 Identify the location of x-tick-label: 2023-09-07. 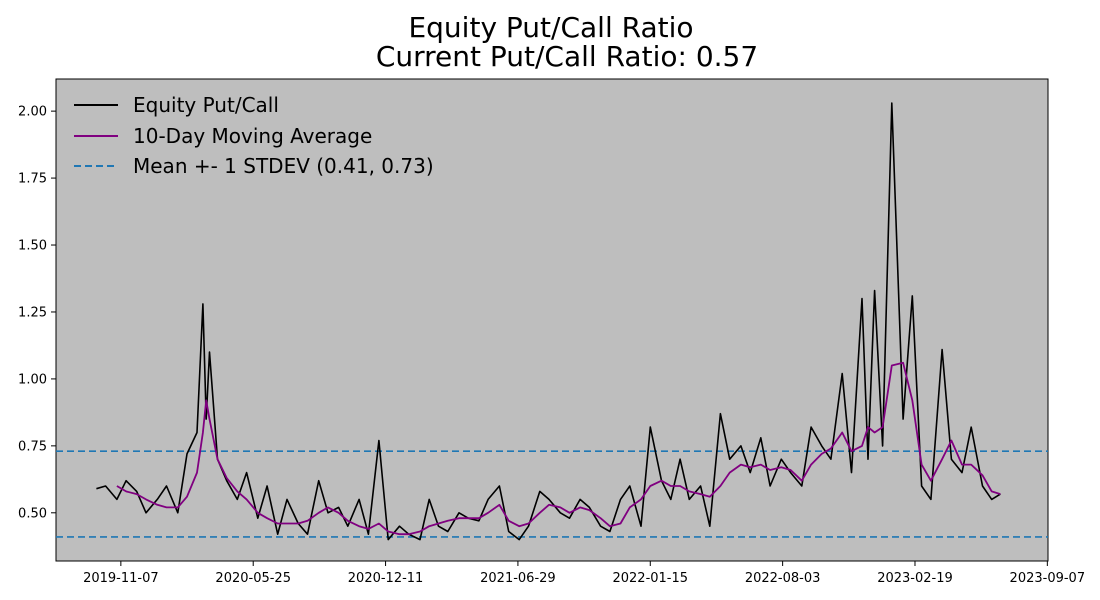
(1048, 578).